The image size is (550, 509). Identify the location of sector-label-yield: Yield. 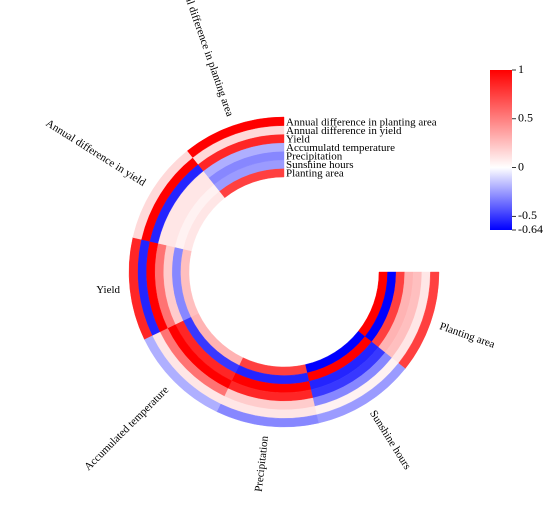
(108, 290).